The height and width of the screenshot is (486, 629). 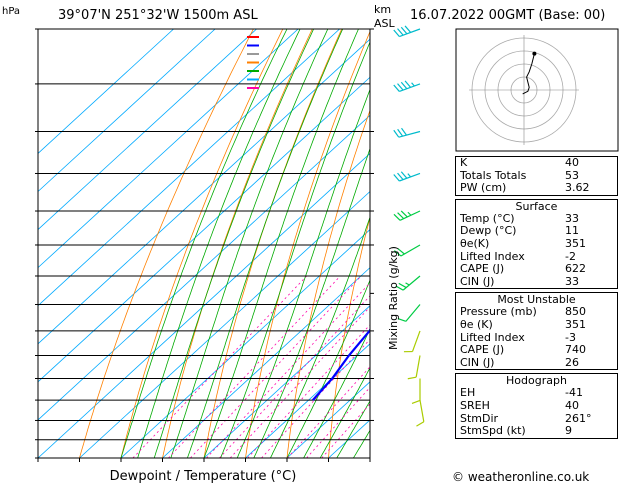 I want to click on index-value: 850, so click(x=575, y=312).